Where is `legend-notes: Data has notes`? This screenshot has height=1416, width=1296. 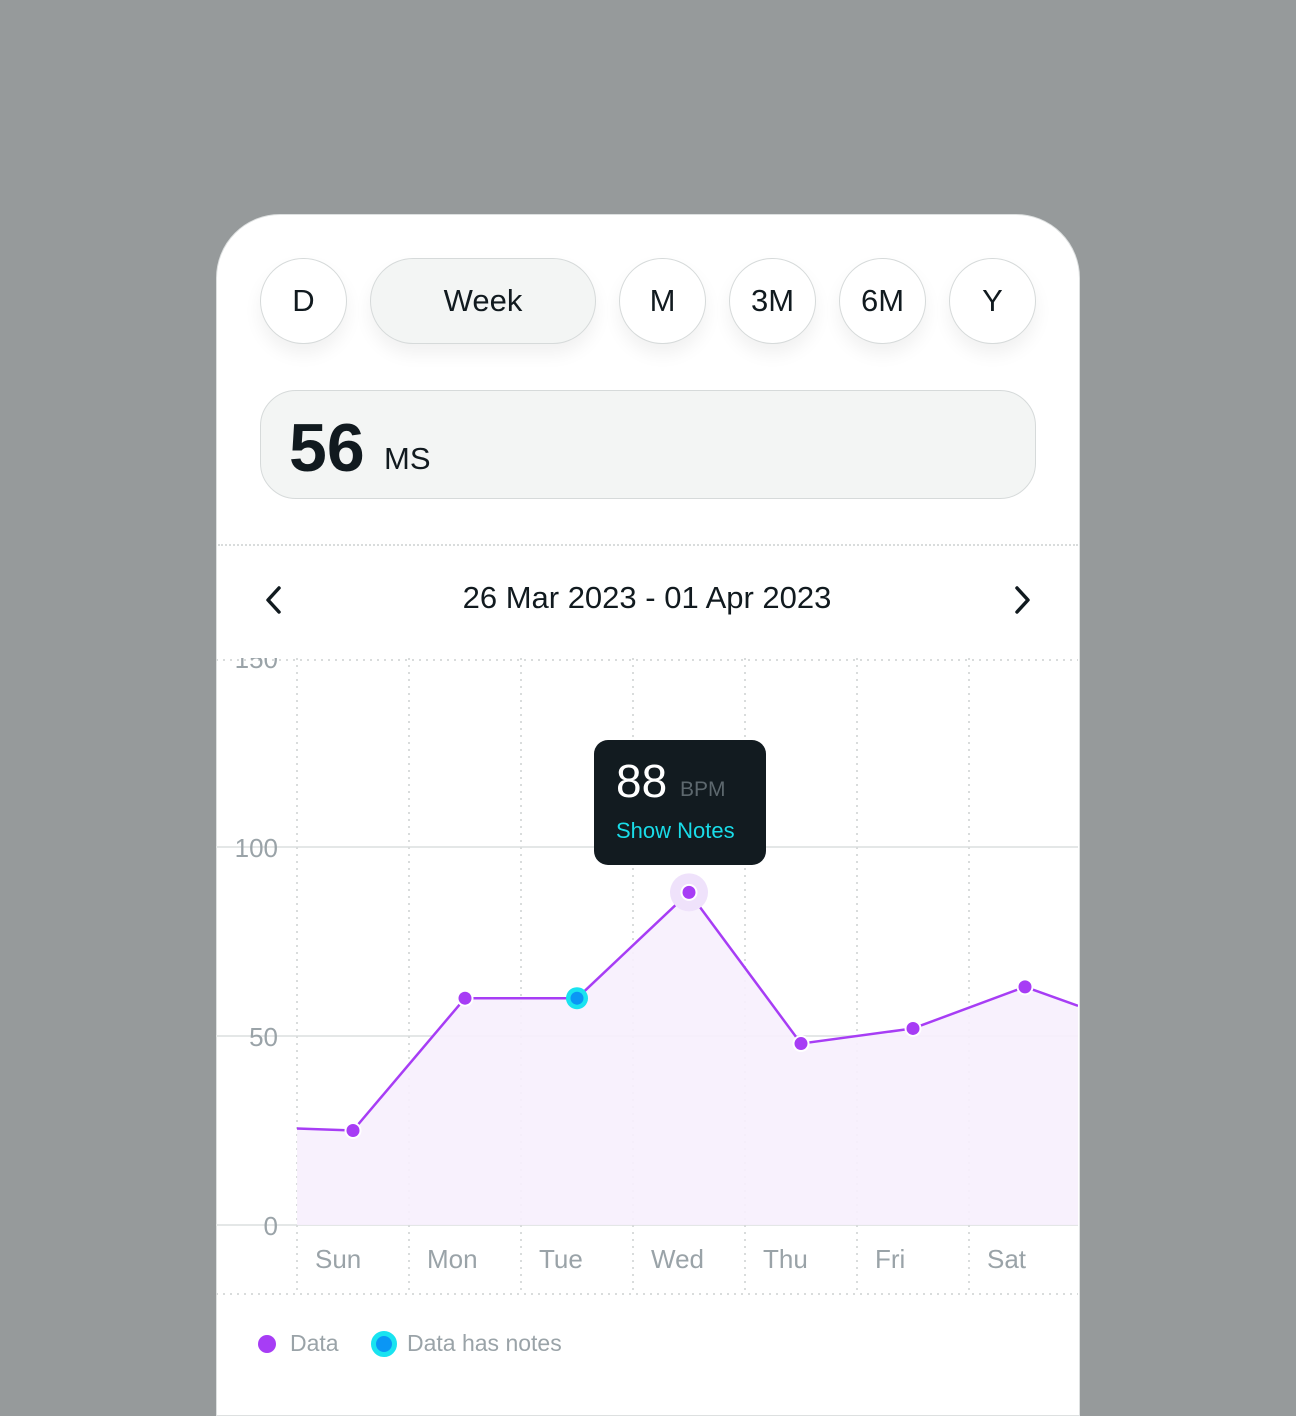 legend-notes: Data has notes is located at coordinates (466, 1343).